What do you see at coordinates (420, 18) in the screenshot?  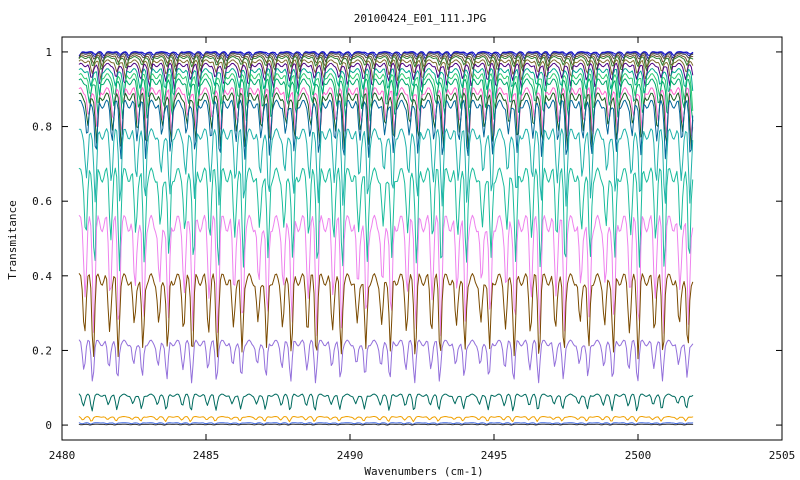 I see `chart-title: 20100424_E01_111.JPG` at bounding box center [420, 18].